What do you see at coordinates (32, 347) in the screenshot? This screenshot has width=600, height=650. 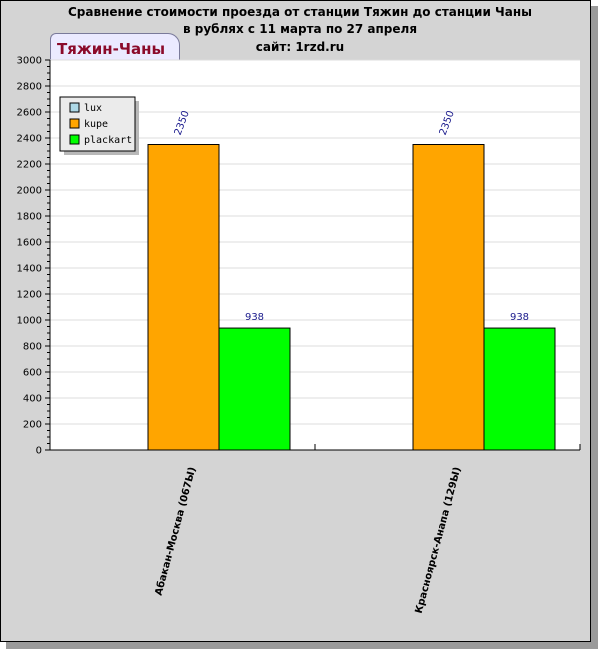 I see `y-tick-label: 800` at bounding box center [32, 347].